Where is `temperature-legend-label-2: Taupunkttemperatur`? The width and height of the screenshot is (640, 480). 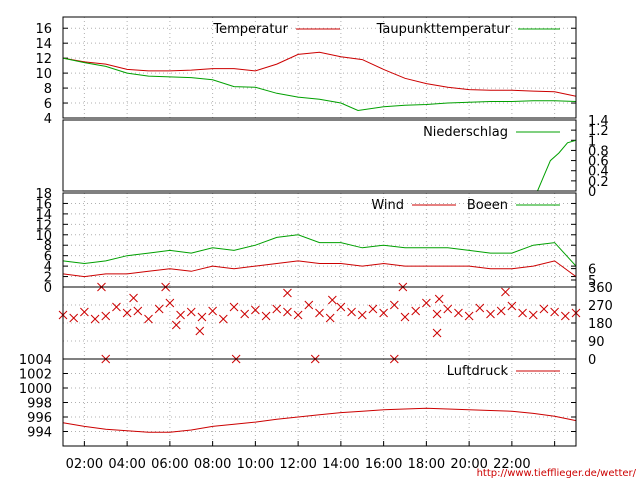 temperature-legend-label-2: Taupunkttemperatur is located at coordinates (443, 29).